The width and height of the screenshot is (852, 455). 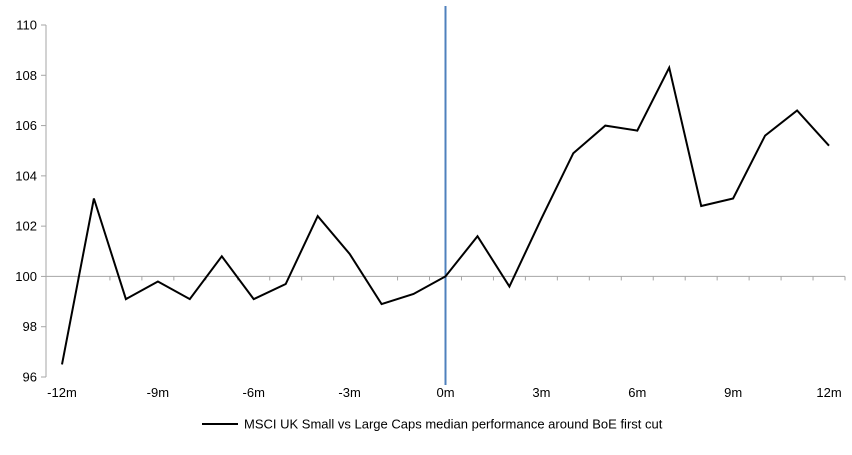 I want to click on x-tick-label: 6m, so click(x=637, y=392).